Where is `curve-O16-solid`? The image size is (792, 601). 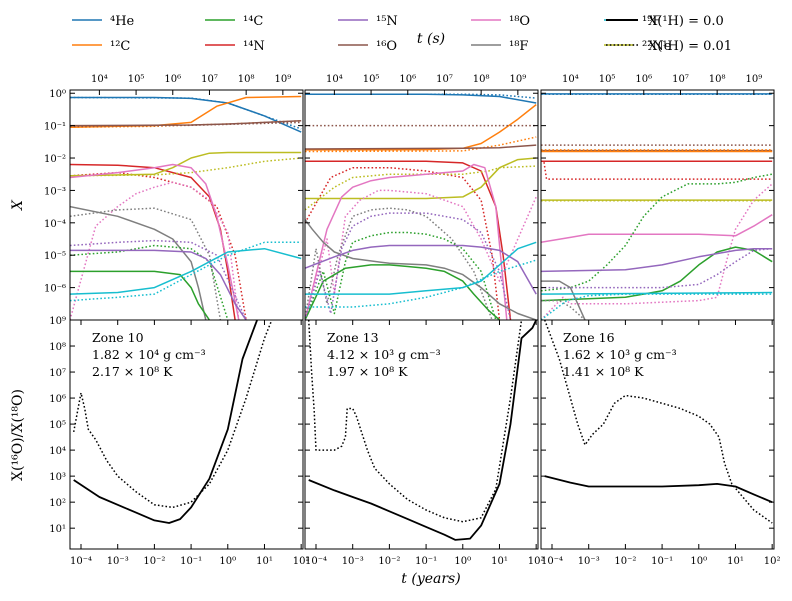 curve-O16-solid is located at coordinates (421, 147).